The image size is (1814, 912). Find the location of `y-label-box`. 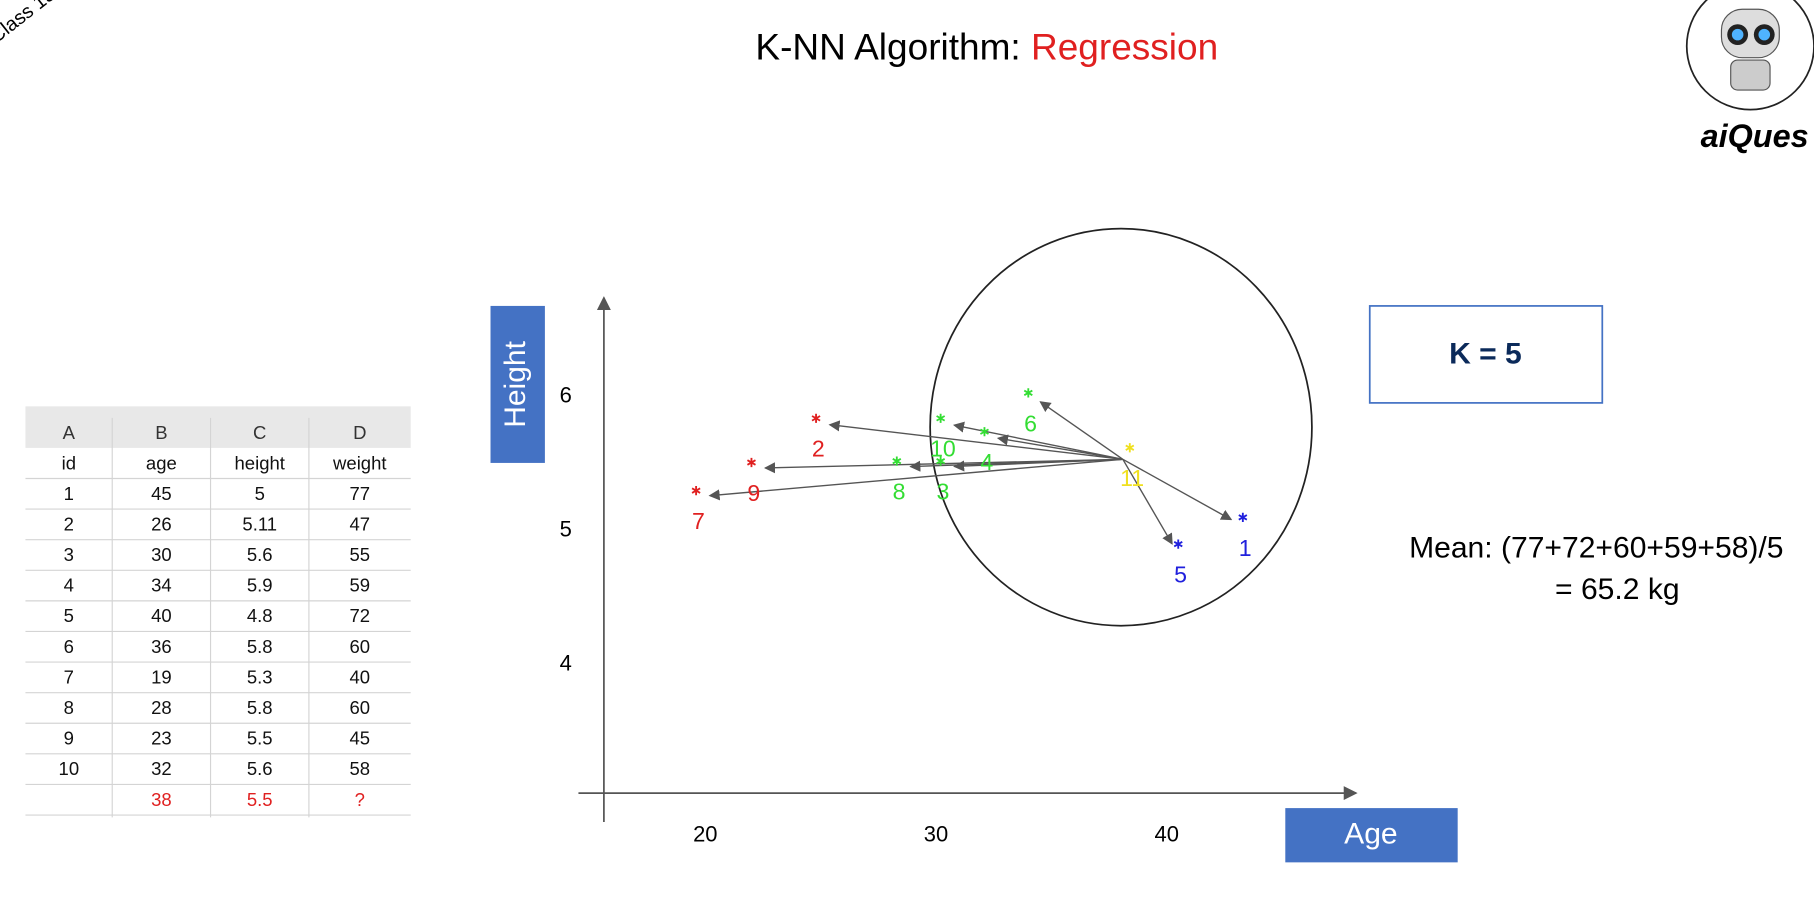

y-label-box is located at coordinates (517, 384).